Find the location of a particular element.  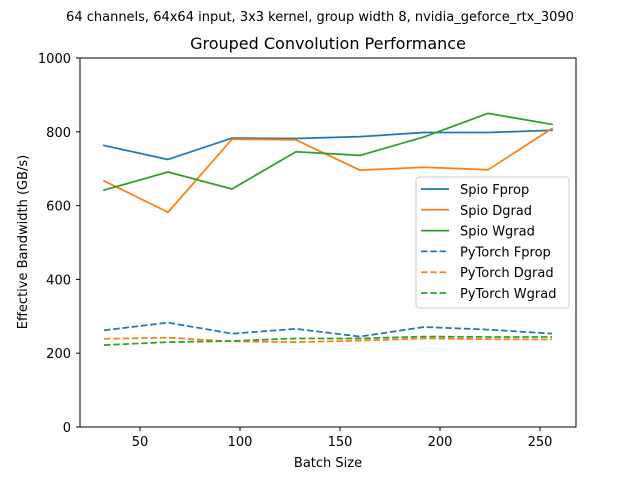

x-tick-label: 100 is located at coordinates (240, 442).